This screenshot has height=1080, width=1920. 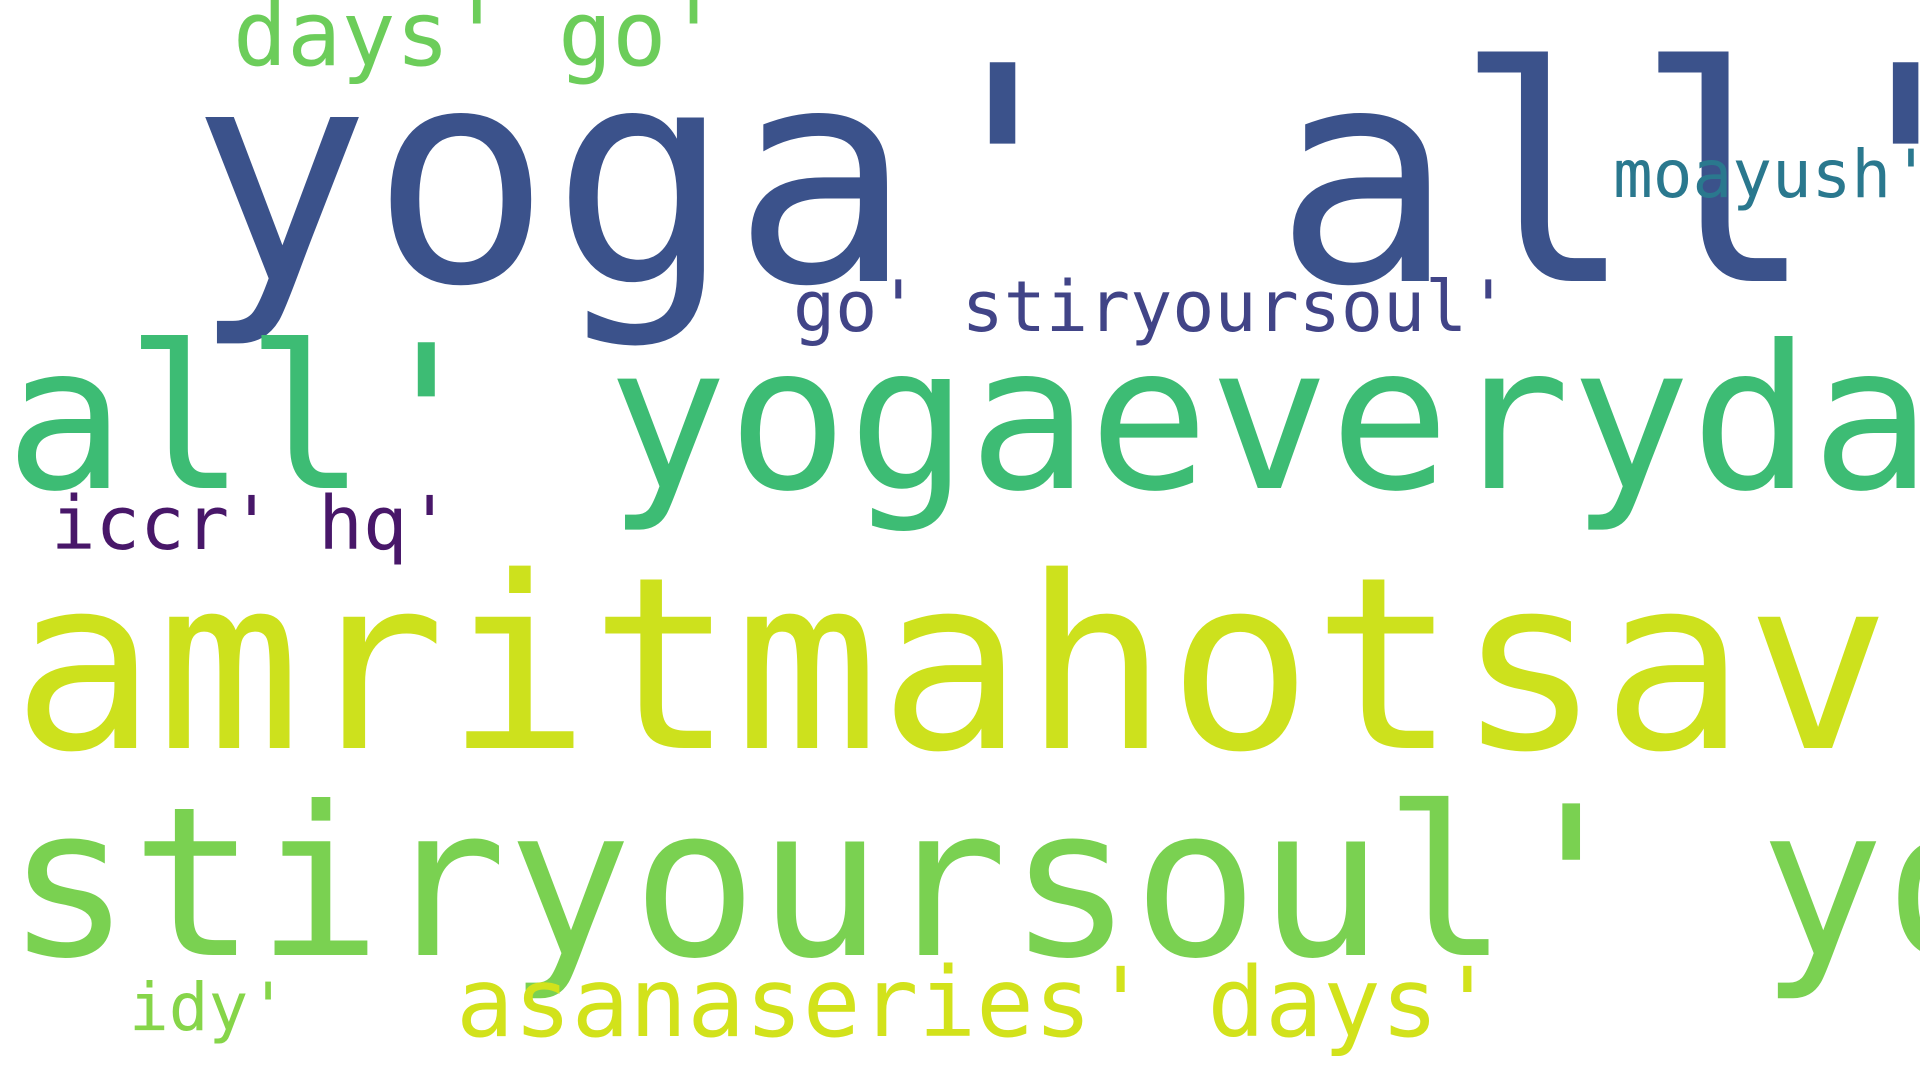 What do you see at coordinates (477, 43) in the screenshot?
I see `word-days-go: days' go'` at bounding box center [477, 43].